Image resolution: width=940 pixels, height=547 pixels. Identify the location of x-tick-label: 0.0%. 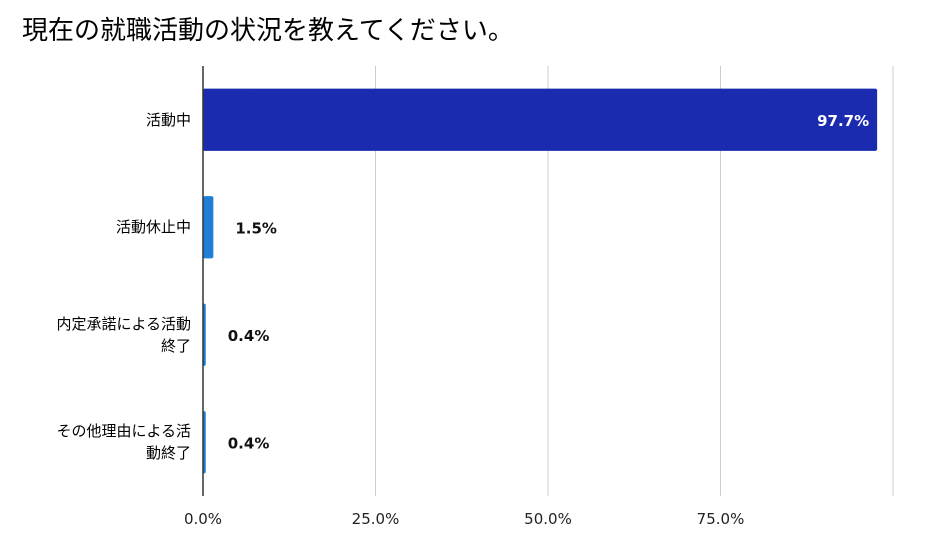
(203, 519).